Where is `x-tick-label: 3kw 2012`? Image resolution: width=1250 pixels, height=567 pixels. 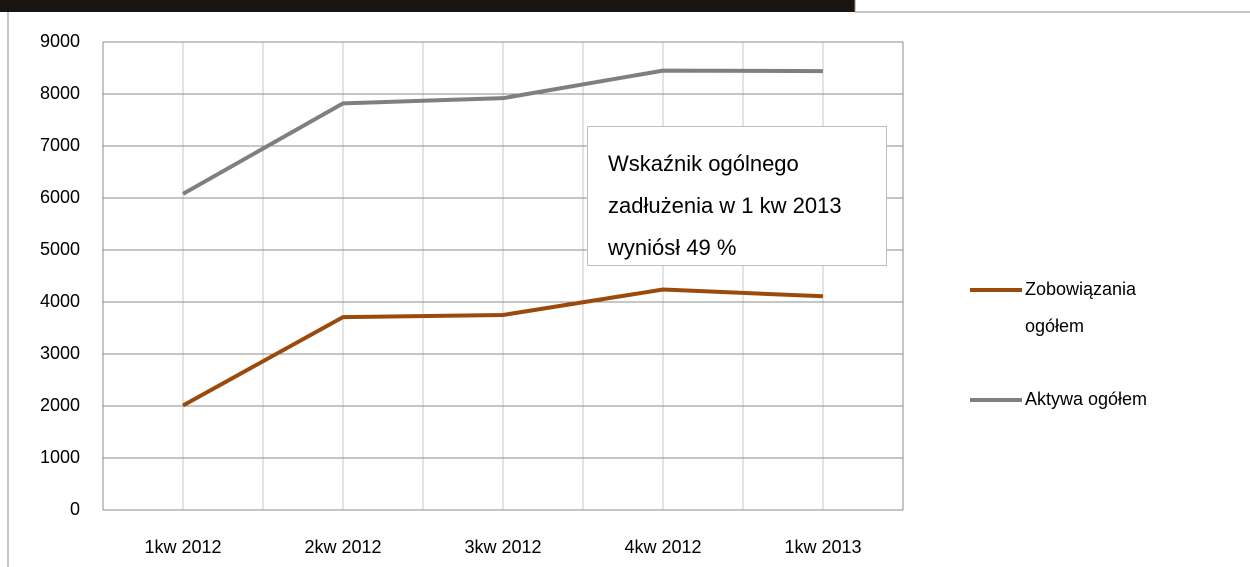 x-tick-label: 3kw 2012 is located at coordinates (502, 547).